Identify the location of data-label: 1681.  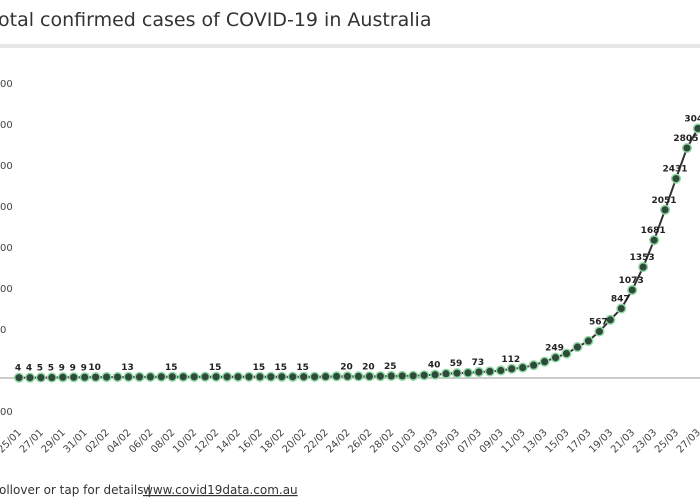
(653, 231).